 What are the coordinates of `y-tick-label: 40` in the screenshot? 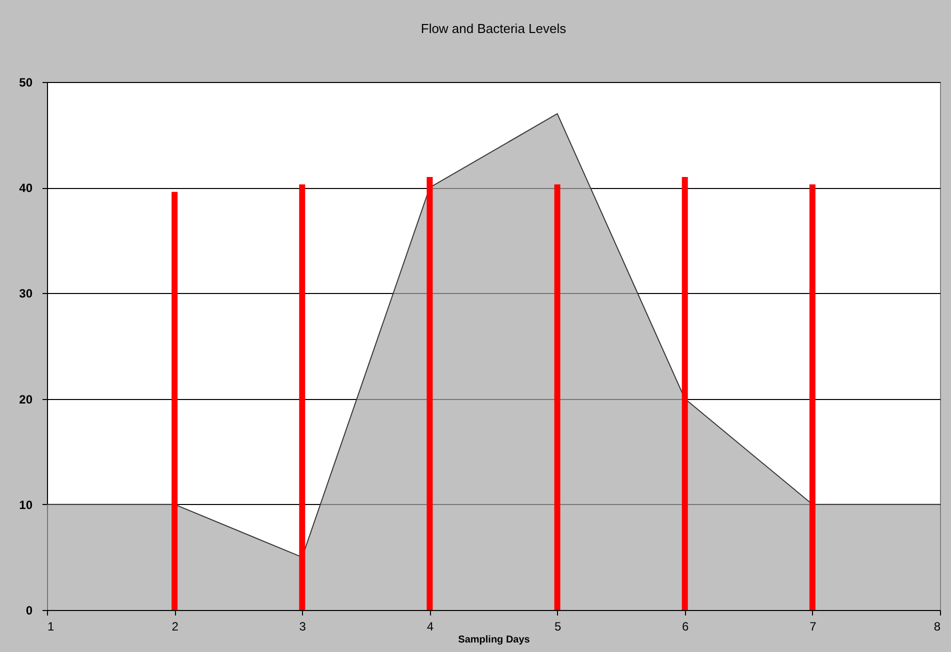 It's located at (26, 188).